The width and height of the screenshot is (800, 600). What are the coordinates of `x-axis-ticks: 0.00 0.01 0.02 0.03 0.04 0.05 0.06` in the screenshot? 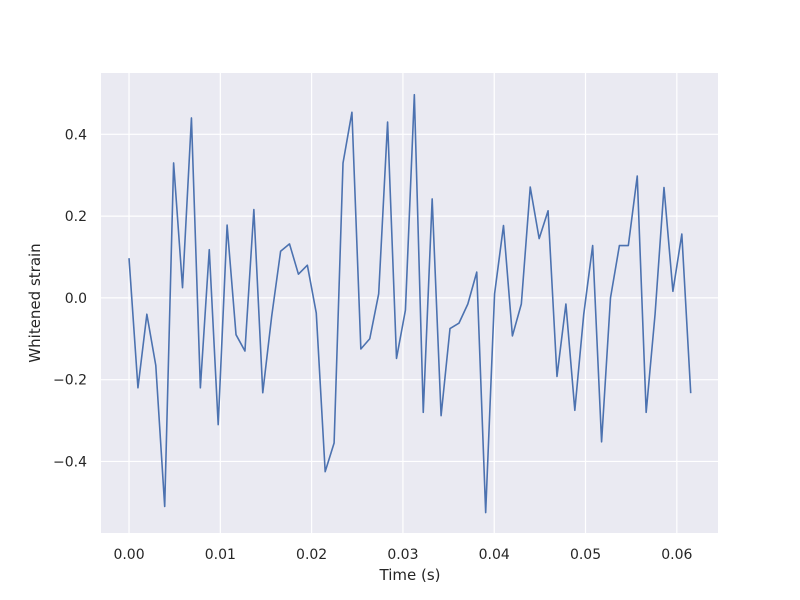 It's located at (402, 555).